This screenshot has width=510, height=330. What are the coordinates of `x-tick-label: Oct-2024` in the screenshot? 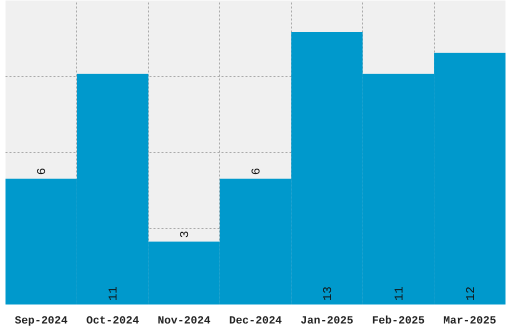 It's located at (113, 322).